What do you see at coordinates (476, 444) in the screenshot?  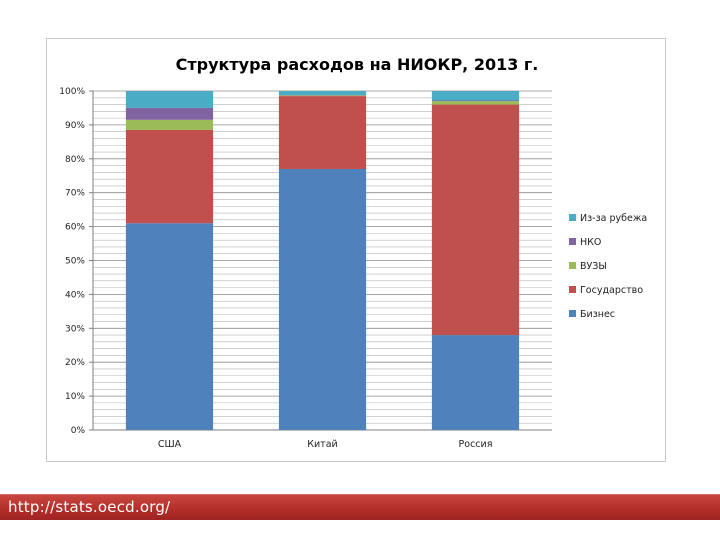 I see `x-category-label: Россия` at bounding box center [476, 444].